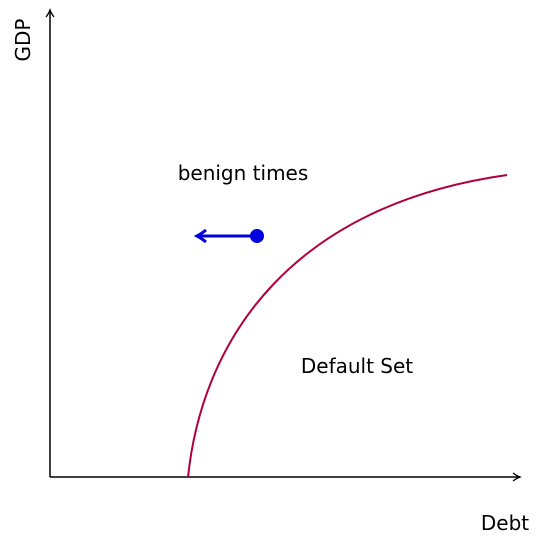 This screenshot has height=536, width=538. Describe the element at coordinates (505, 523) in the screenshot. I see `x-axis-label: Debt` at that location.